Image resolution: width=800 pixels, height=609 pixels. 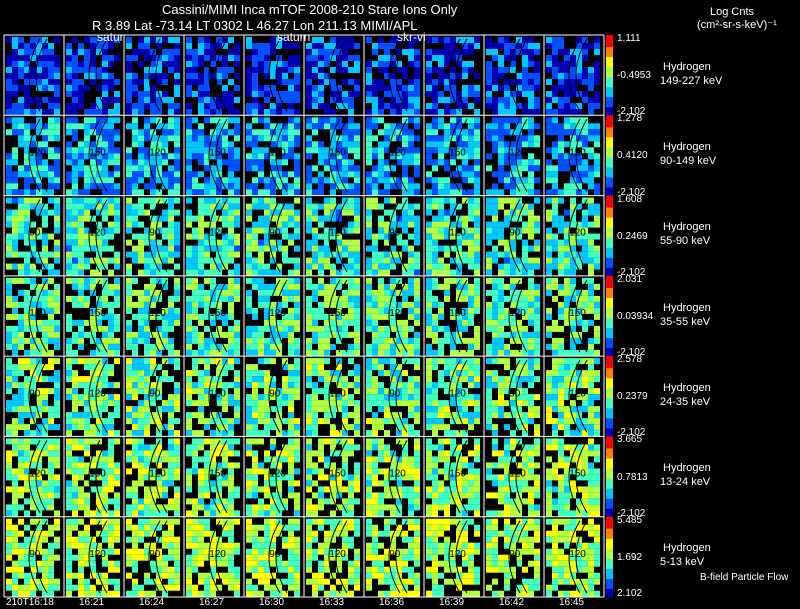 What do you see at coordinates (737, 25) in the screenshot?
I see `units-label-line2: (cm²-sr-s-keV)⁻¹` at bounding box center [737, 25].